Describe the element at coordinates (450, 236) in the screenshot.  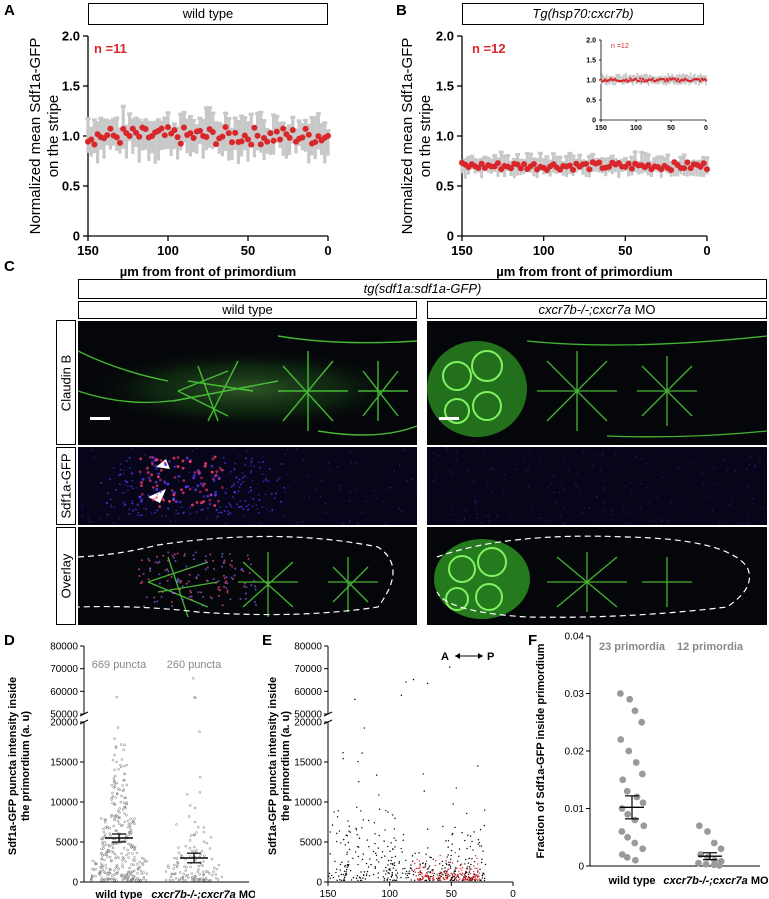
I see `y-tick-label: 0` at that location.